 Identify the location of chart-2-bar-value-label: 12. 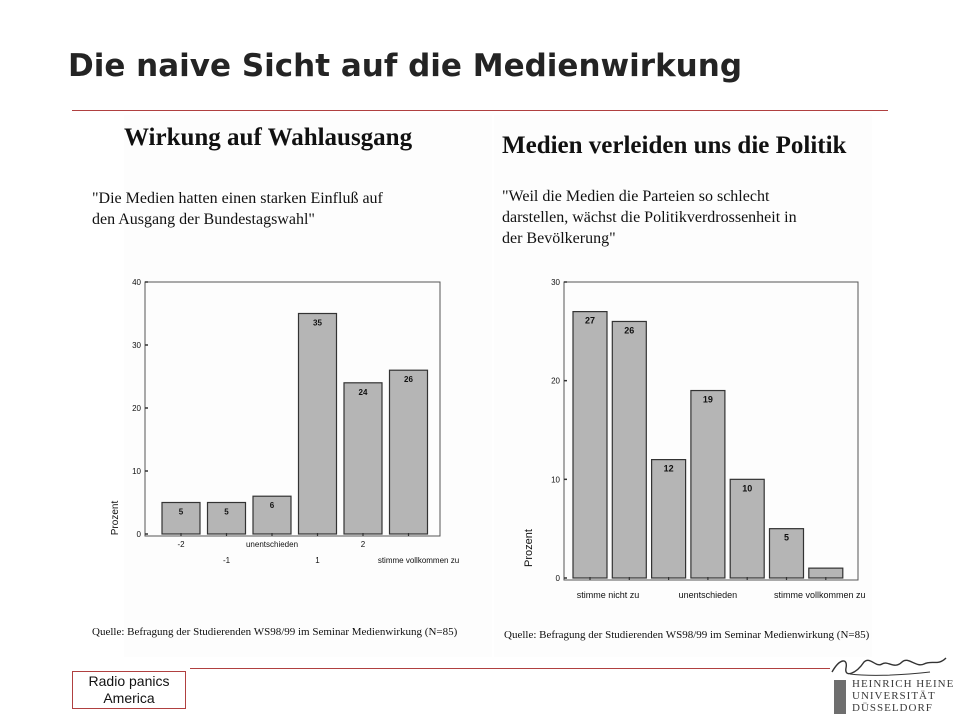
(669, 469).